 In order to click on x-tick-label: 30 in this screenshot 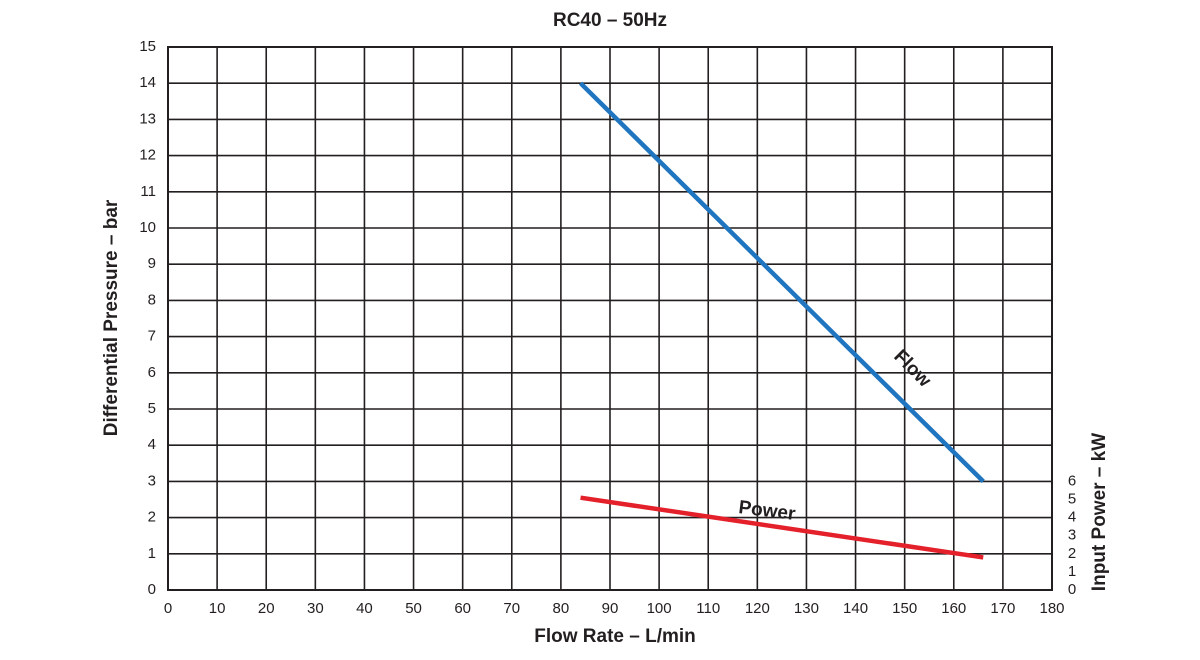, I will do `click(315, 608)`.